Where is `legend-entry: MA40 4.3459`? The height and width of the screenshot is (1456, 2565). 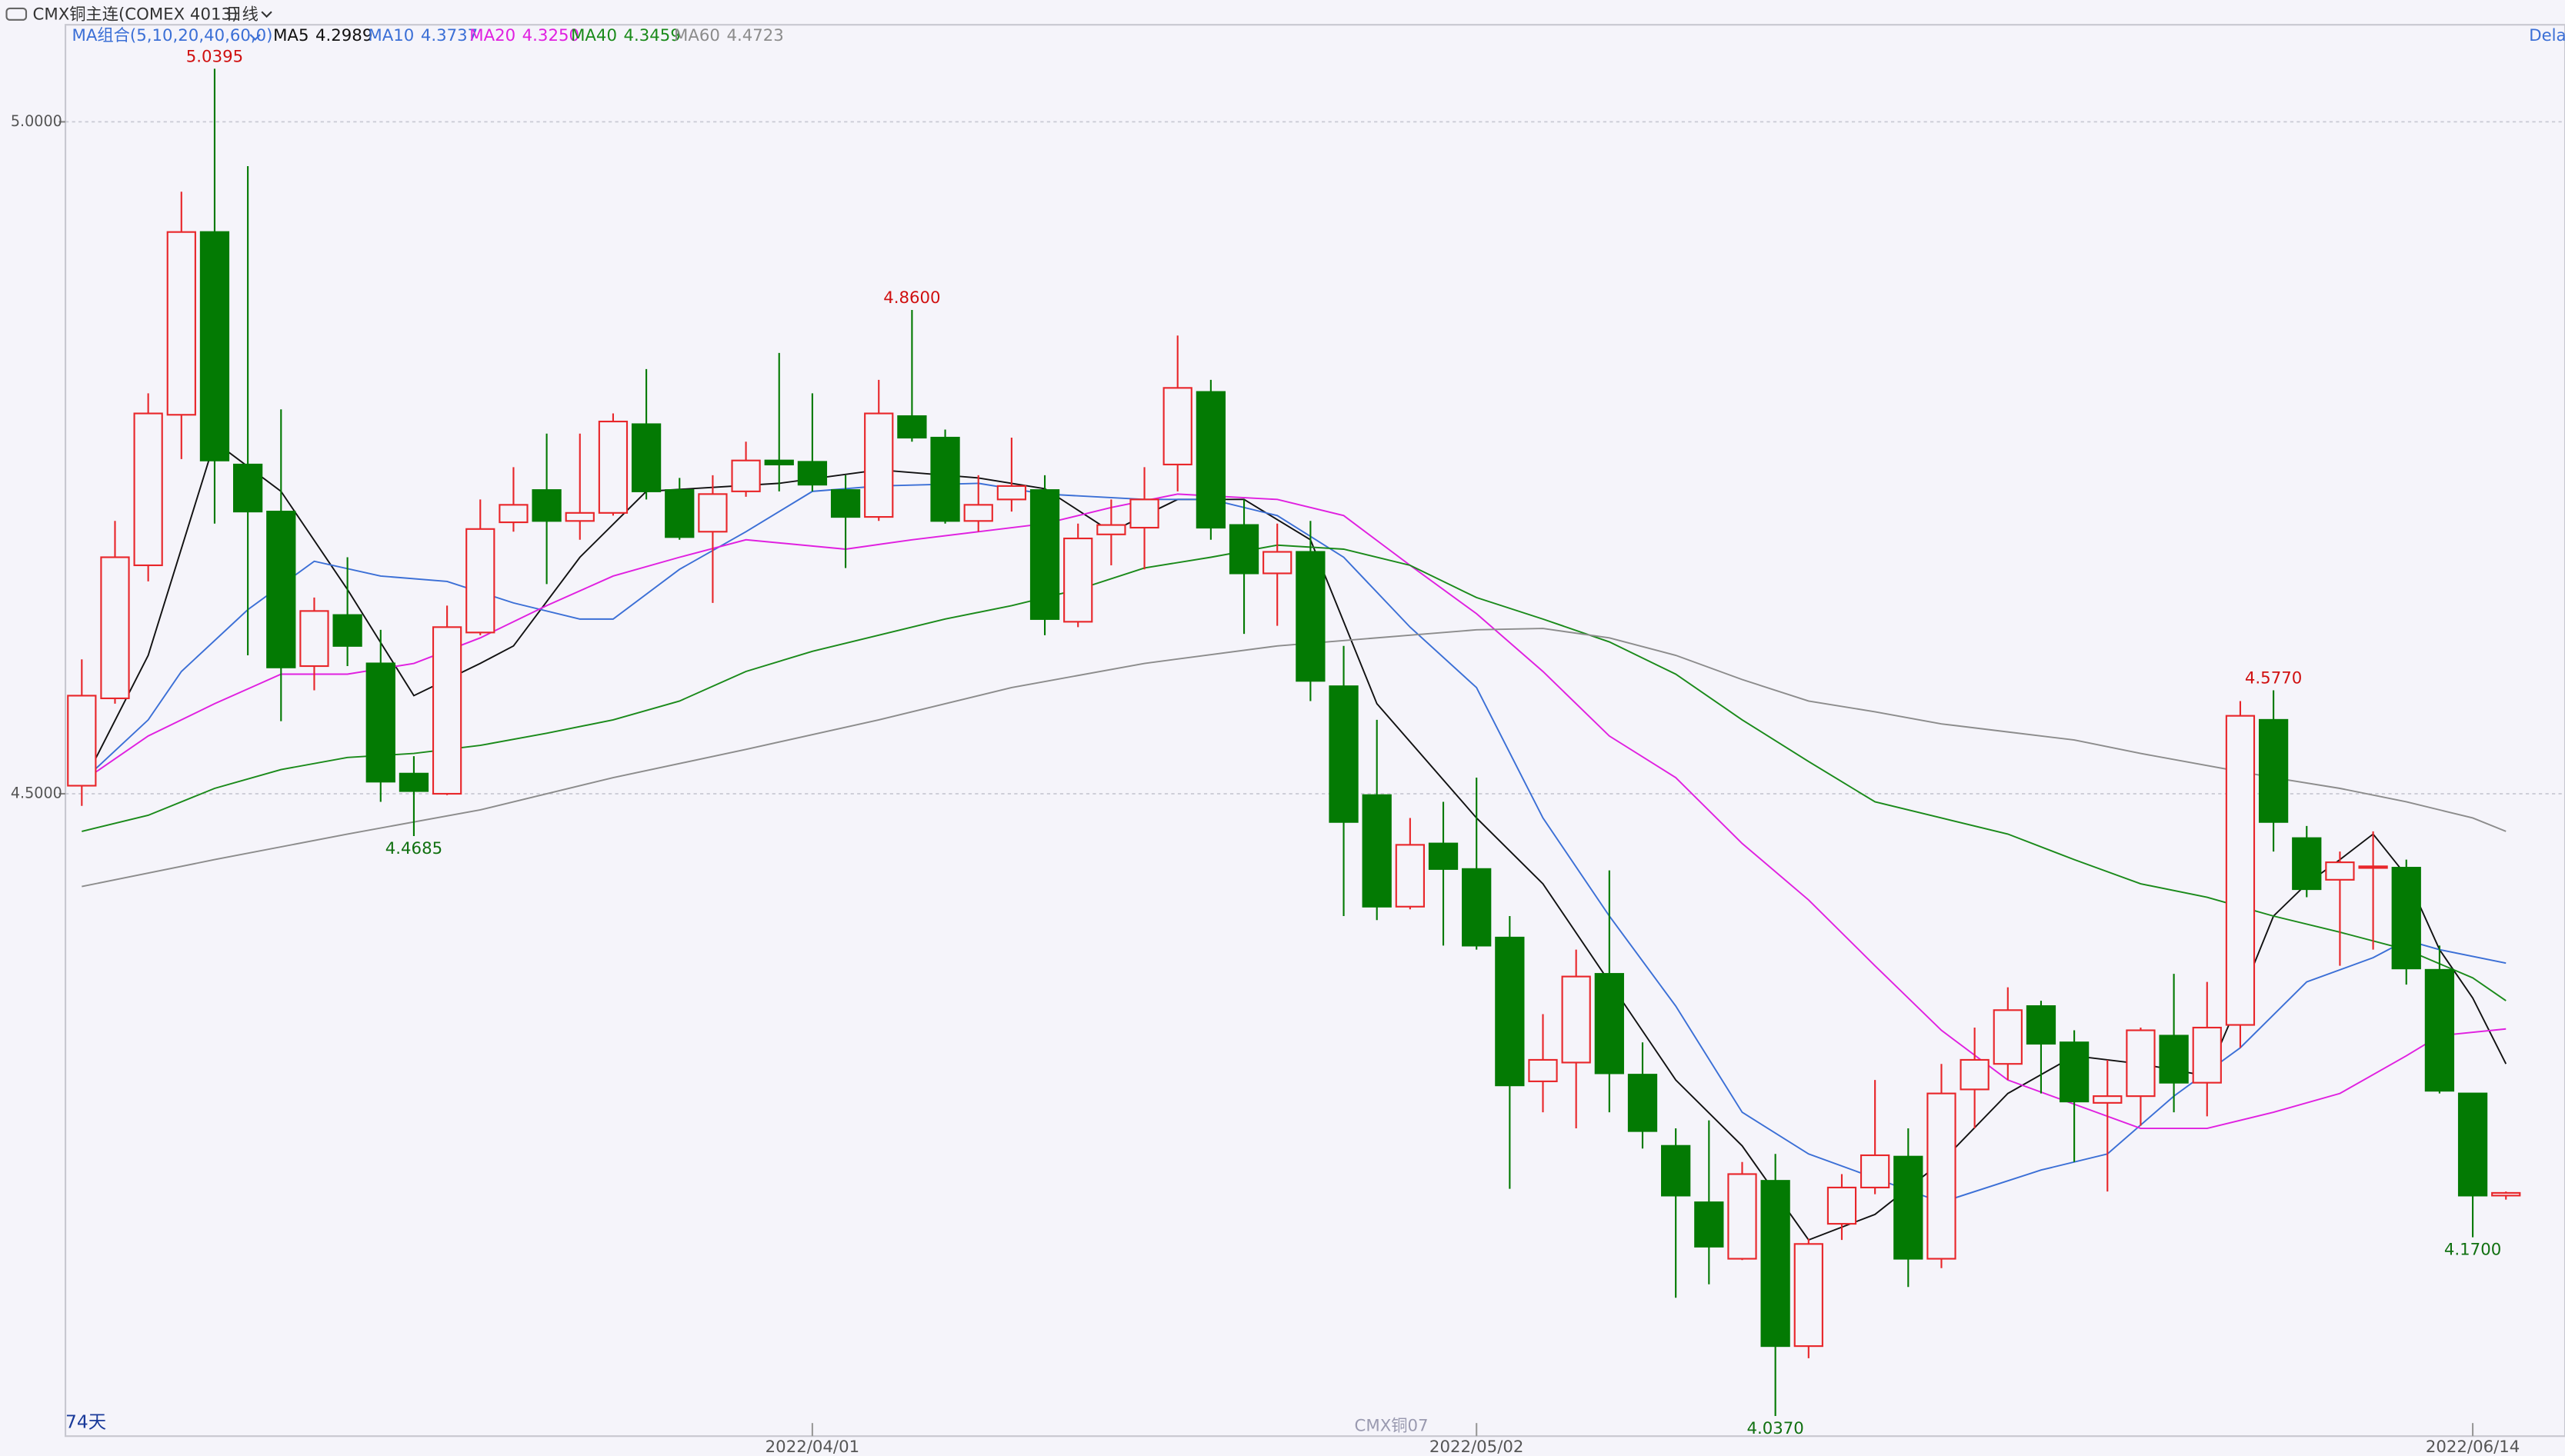
legend-entry: MA40 4.3459 is located at coordinates (626, 35).